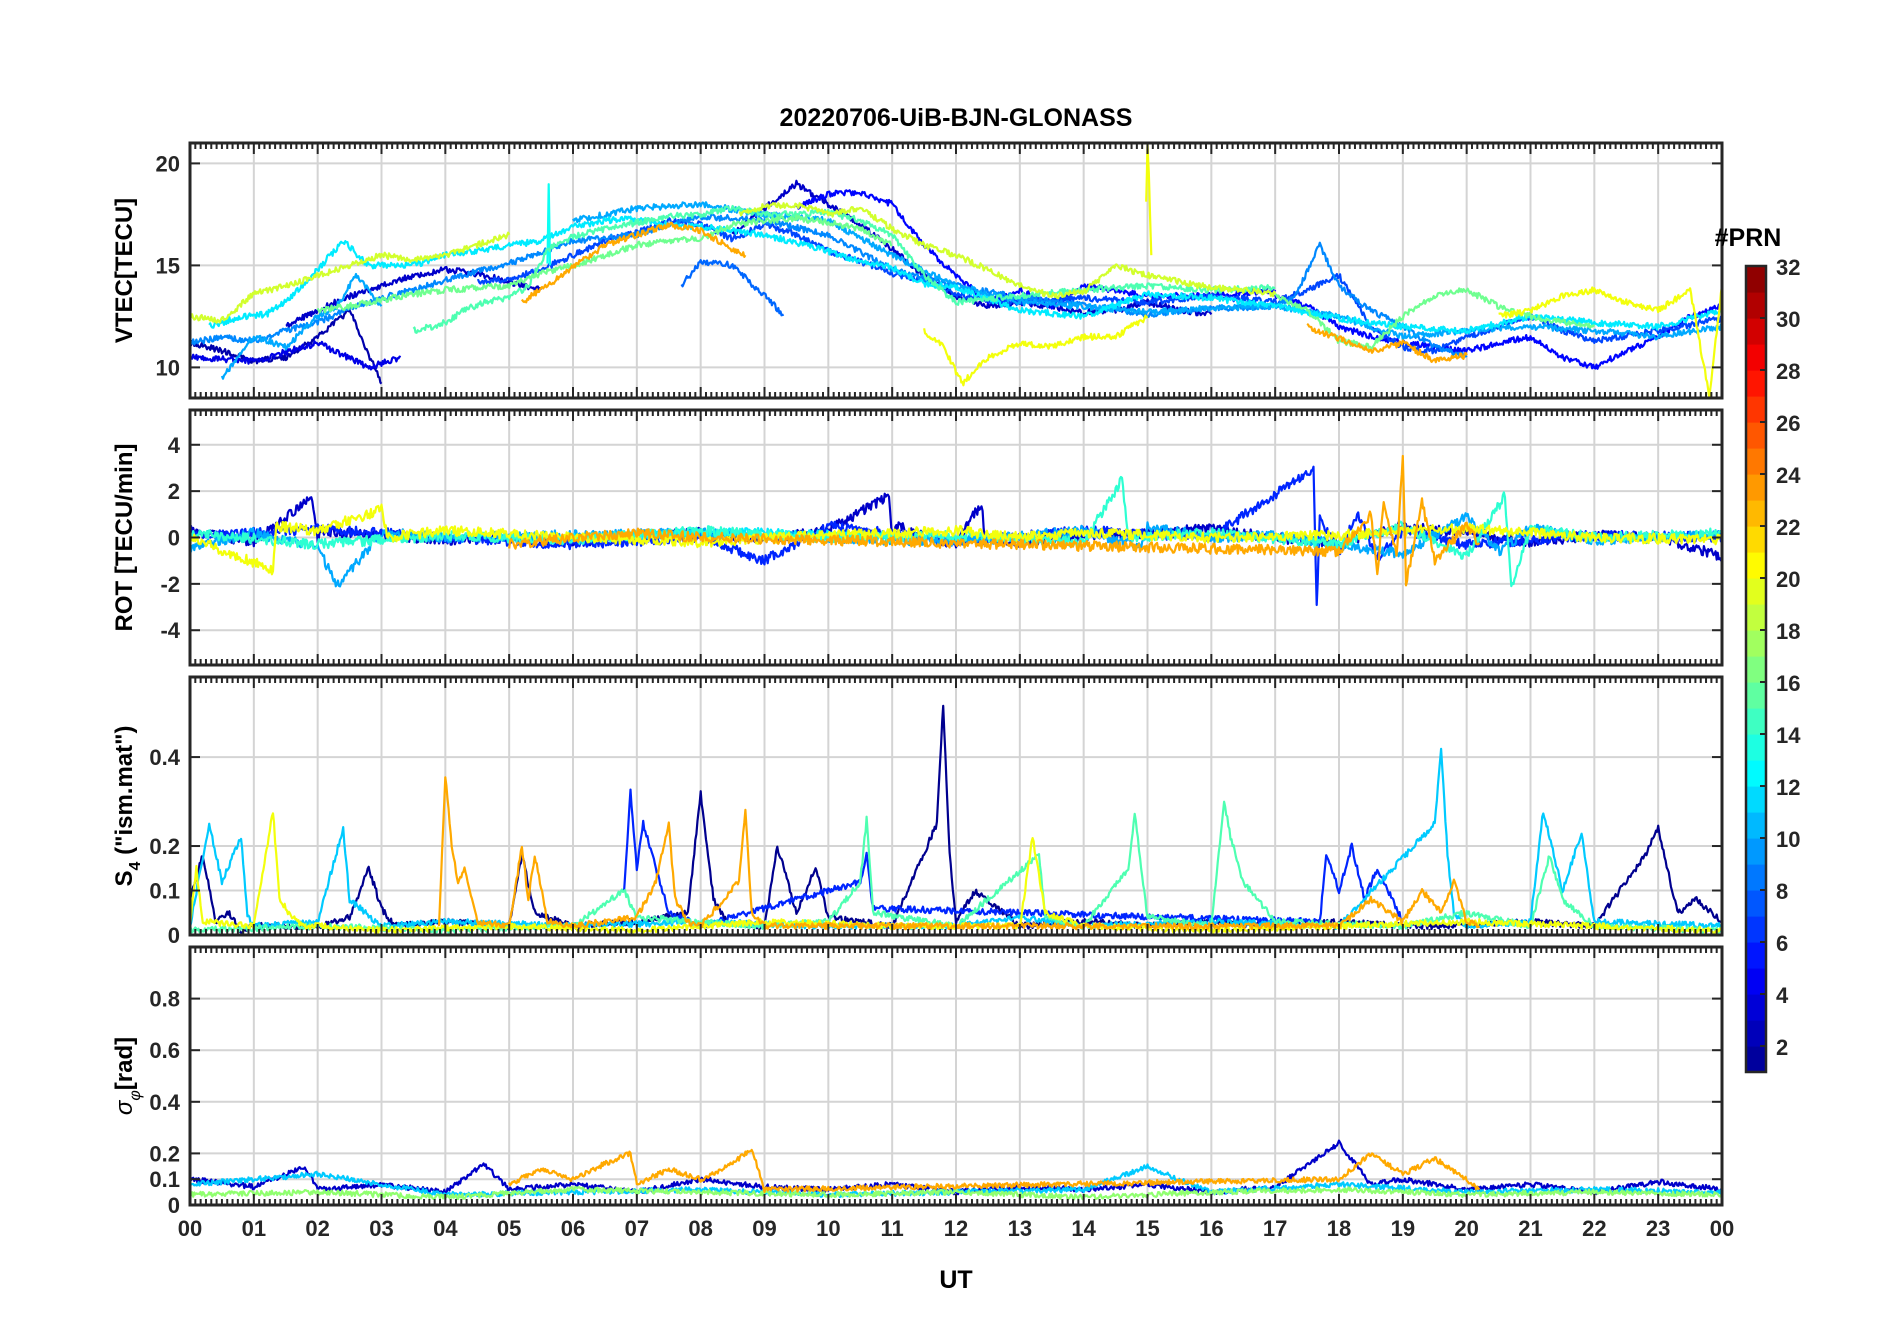 The width and height of the screenshot is (1902, 1330). I want to click on traces, so click(956, 530).